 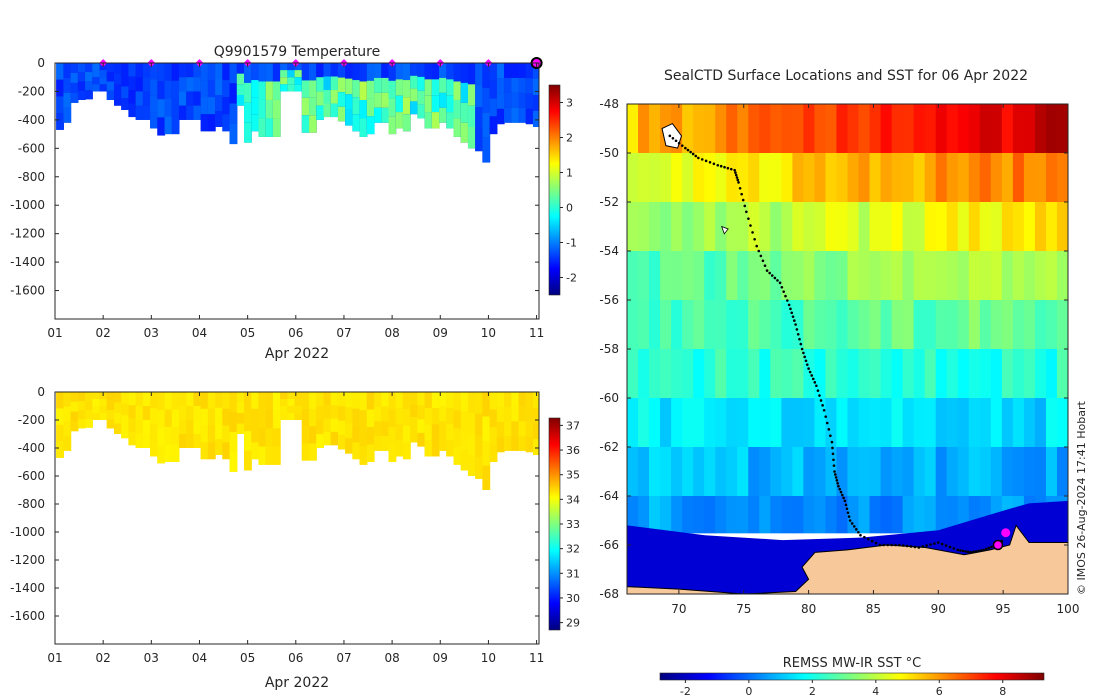 I want to click on salinity-x-tick-label: 07, so click(x=343, y=658).